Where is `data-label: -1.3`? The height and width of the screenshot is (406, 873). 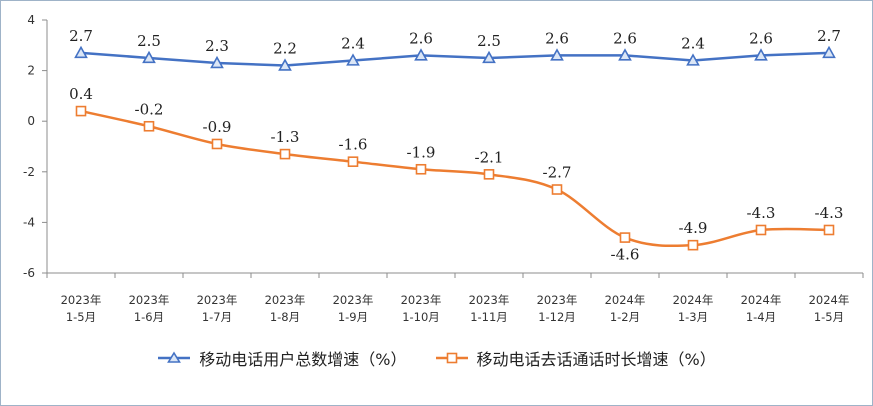
data-label: -1.3 is located at coordinates (285, 137).